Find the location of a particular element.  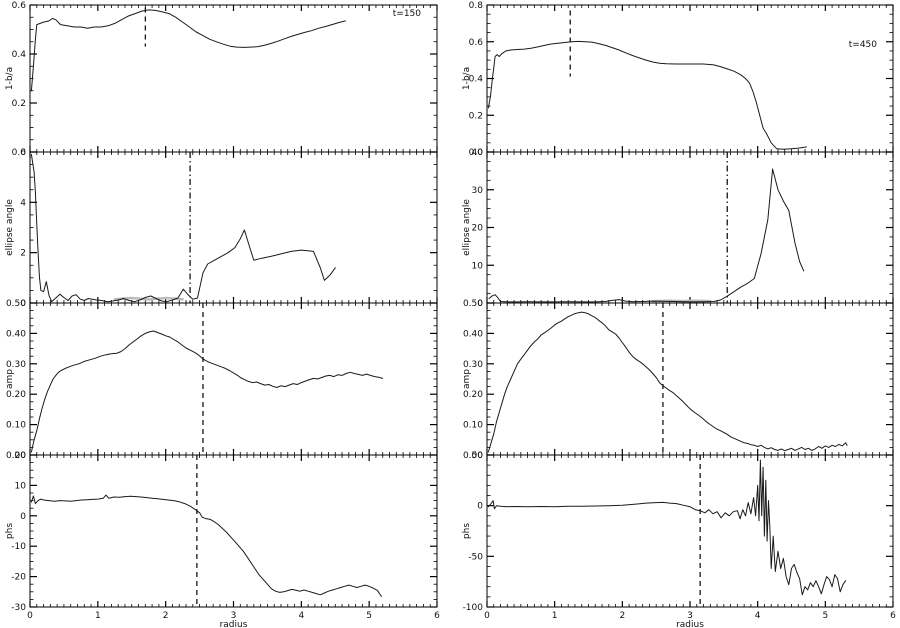

y-tick-label: 6 is located at coordinates (23, 153).